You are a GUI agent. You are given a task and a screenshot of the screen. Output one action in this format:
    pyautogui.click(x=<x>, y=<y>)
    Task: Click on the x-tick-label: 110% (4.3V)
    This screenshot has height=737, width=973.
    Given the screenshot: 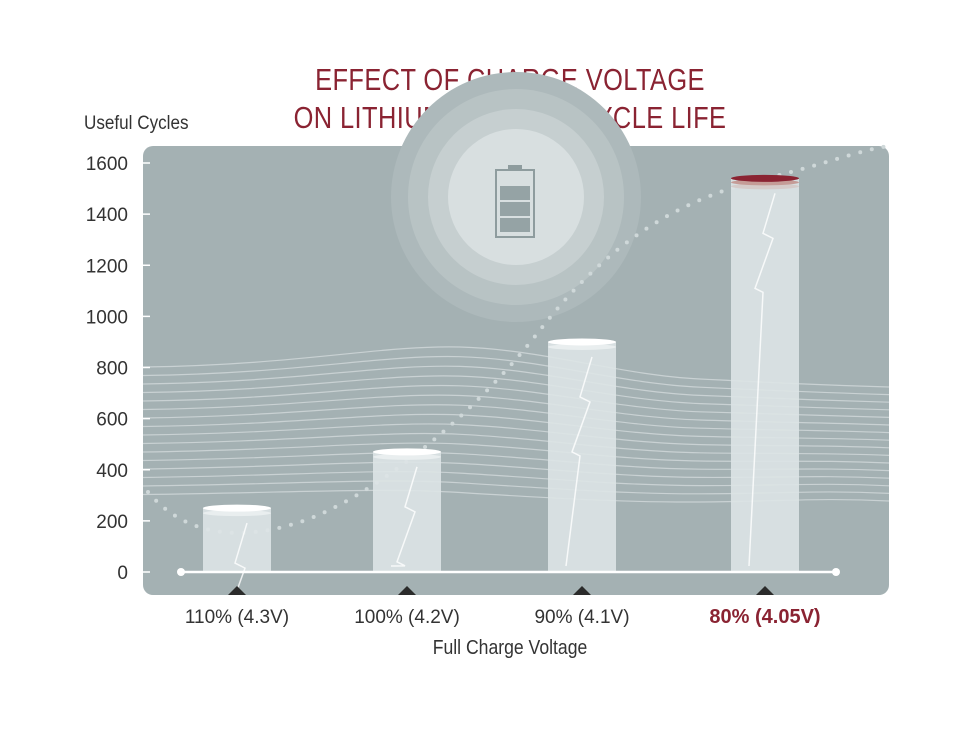 What is the action you would take?
    pyautogui.click(x=237, y=617)
    